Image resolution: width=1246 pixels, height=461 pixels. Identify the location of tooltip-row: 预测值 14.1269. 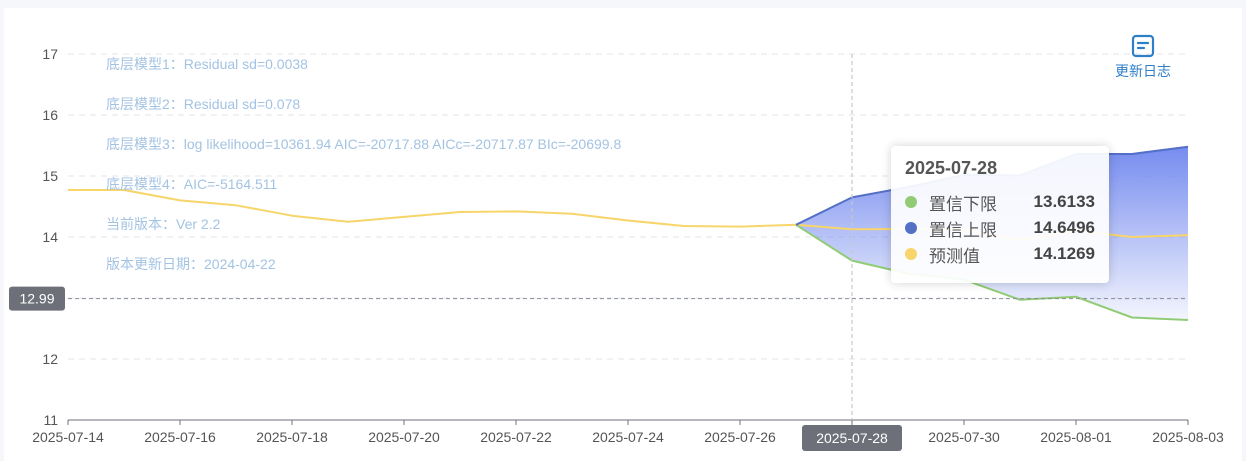
(1000, 254).